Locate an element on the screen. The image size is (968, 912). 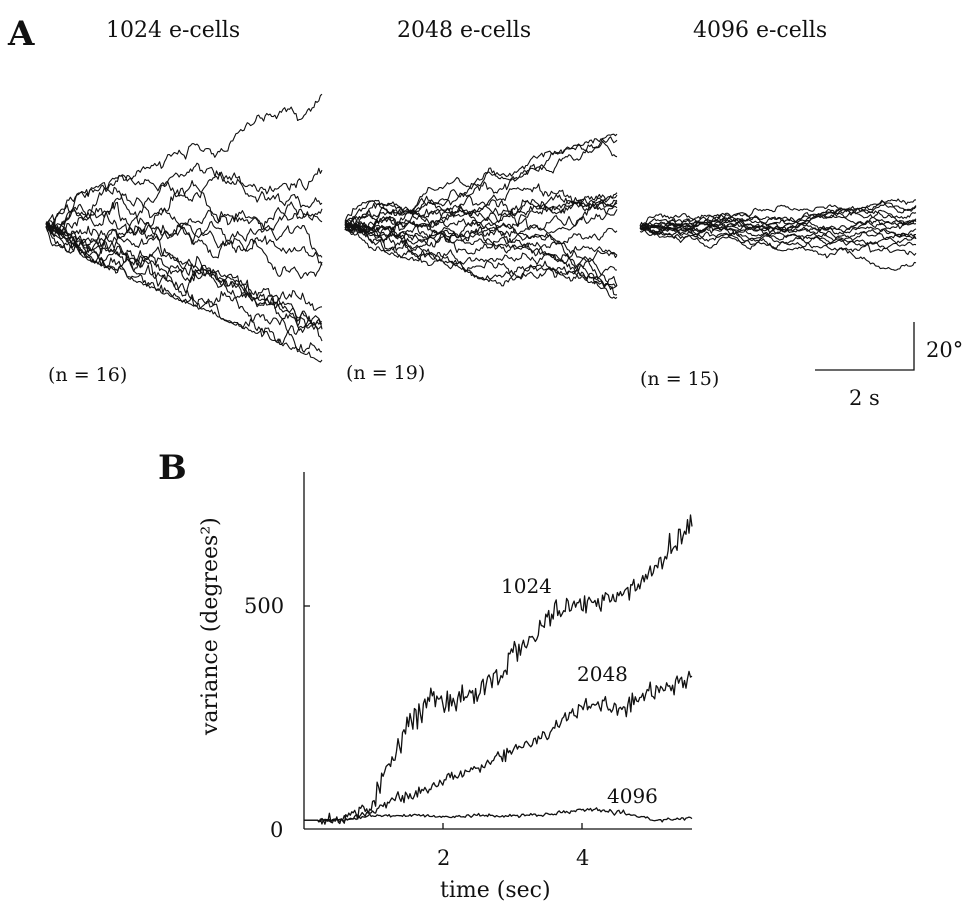
y-tick-500: 500 is located at coordinates (264, 606).